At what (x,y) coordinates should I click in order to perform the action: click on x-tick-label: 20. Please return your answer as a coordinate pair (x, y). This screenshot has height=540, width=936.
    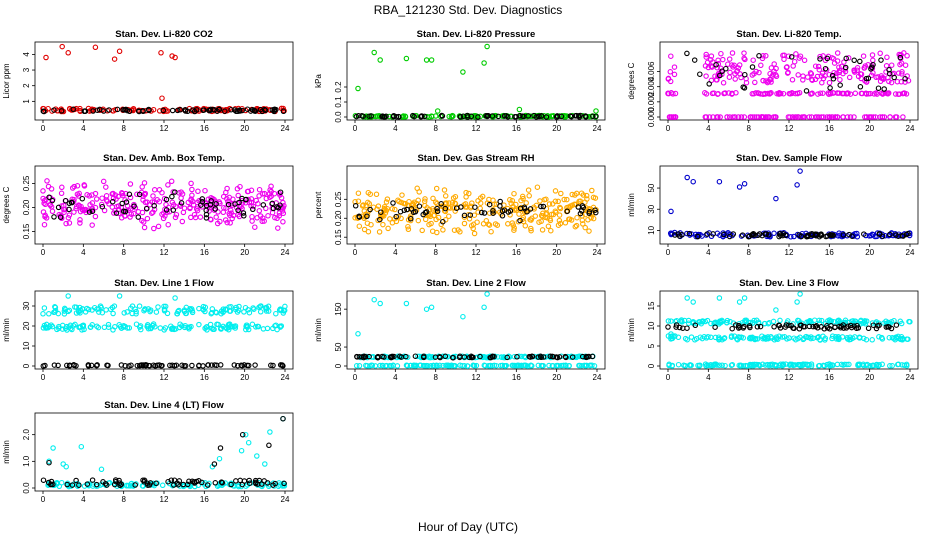
    Looking at the image, I should click on (244, 499).